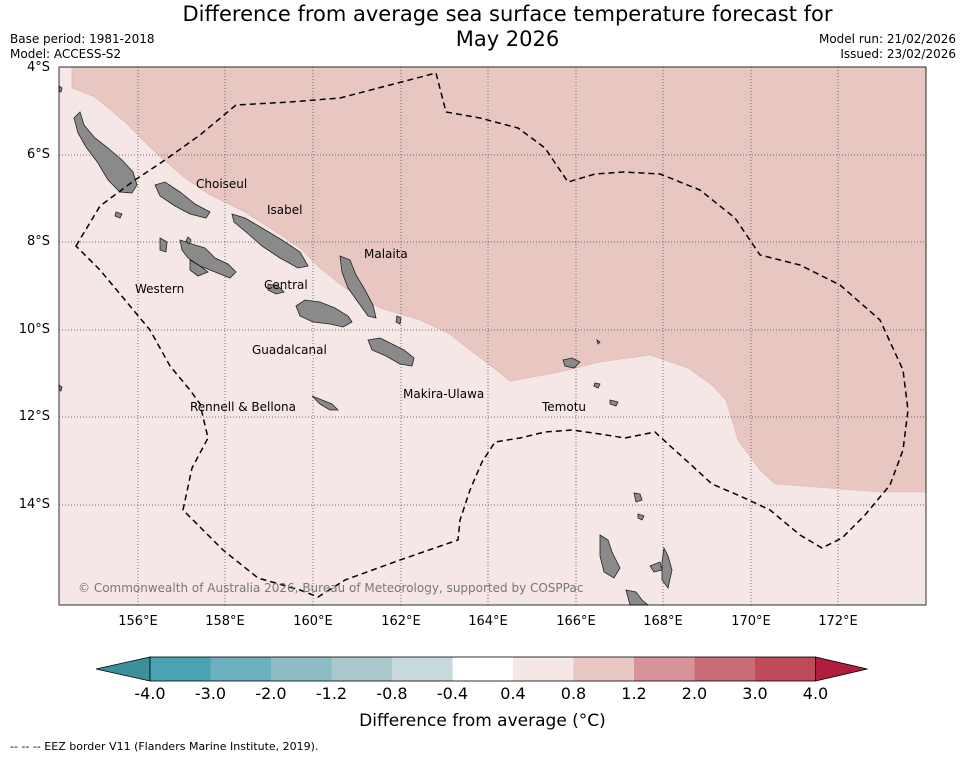 This screenshot has height=758, width=965. I want to click on lat-label-8s: 8°S, so click(38, 241).